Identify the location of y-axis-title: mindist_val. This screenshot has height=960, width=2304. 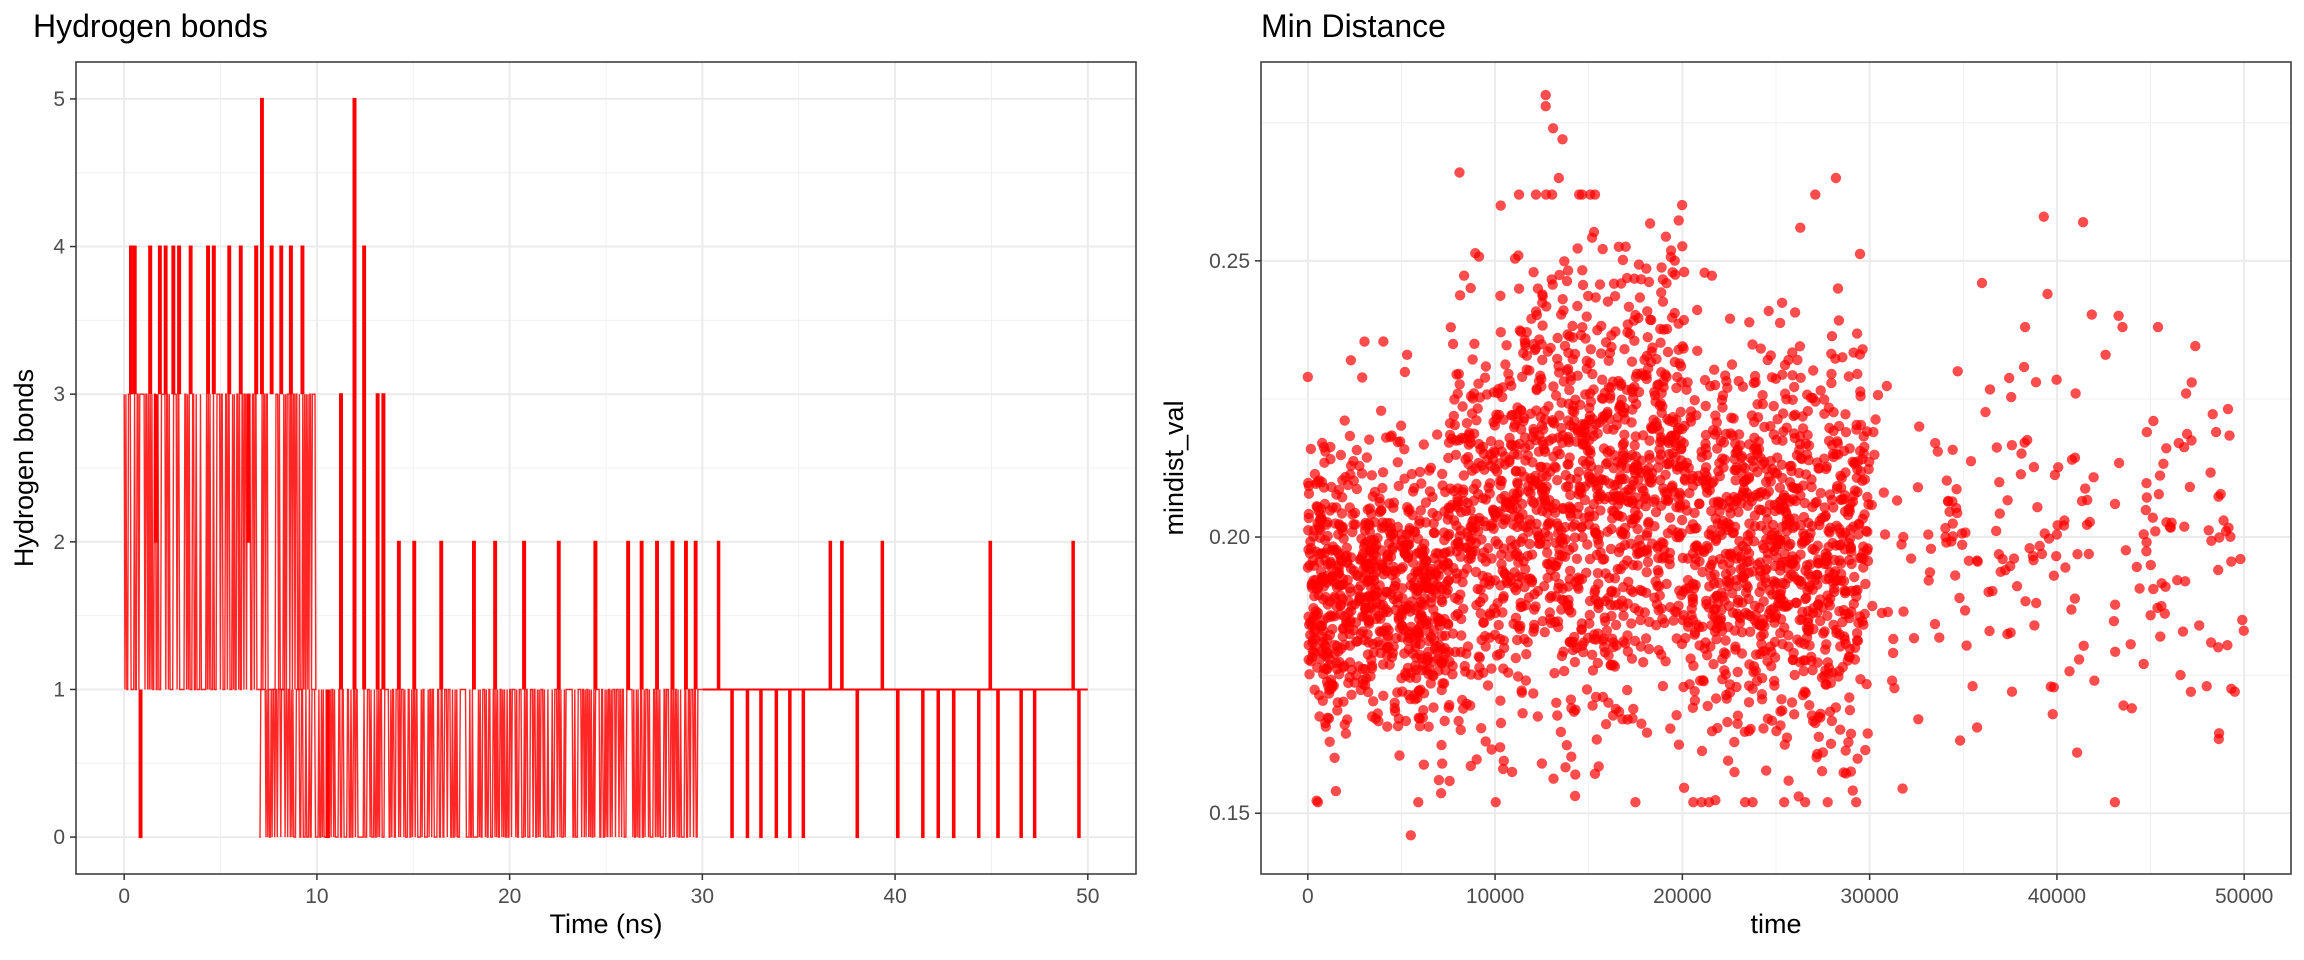
(1174, 467).